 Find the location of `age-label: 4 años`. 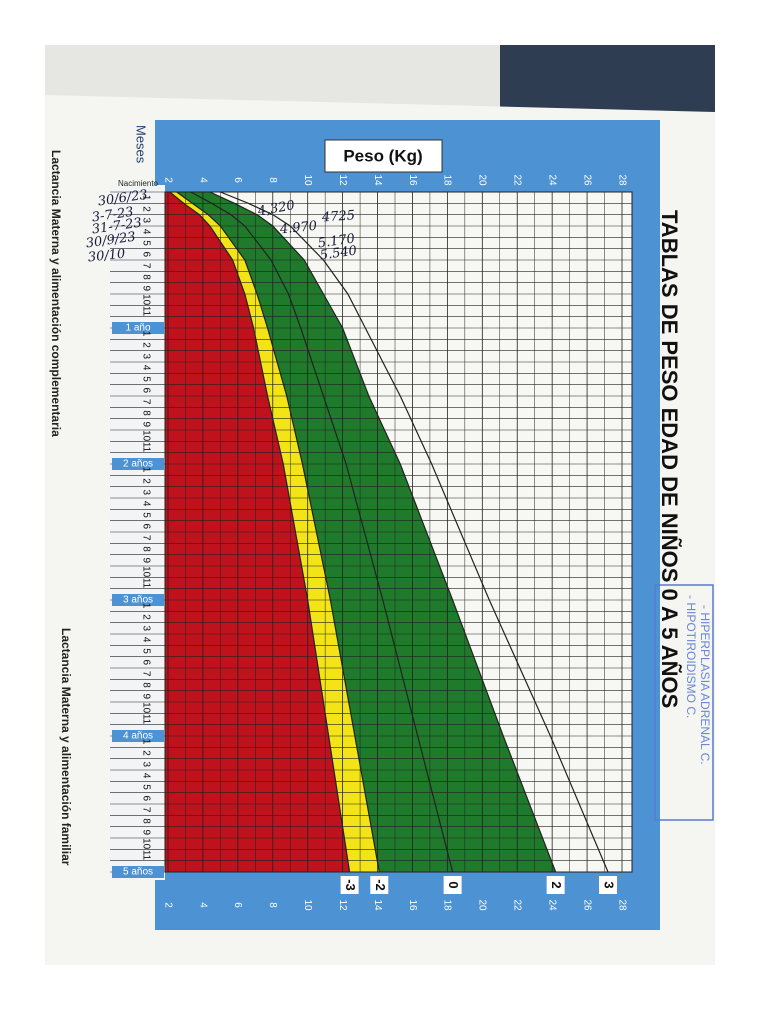

age-label: 4 años is located at coordinates (138, 736).